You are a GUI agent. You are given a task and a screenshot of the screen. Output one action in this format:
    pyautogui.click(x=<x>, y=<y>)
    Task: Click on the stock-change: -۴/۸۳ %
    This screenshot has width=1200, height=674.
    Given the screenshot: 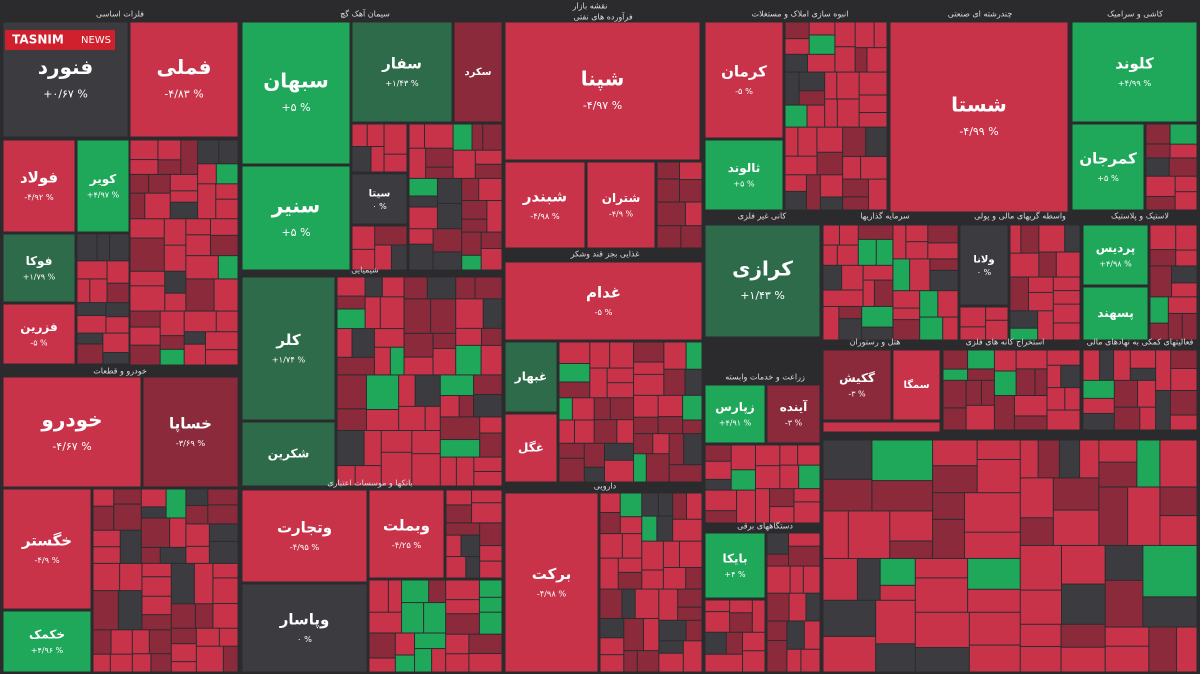 What is the action you would take?
    pyautogui.click(x=183, y=94)
    